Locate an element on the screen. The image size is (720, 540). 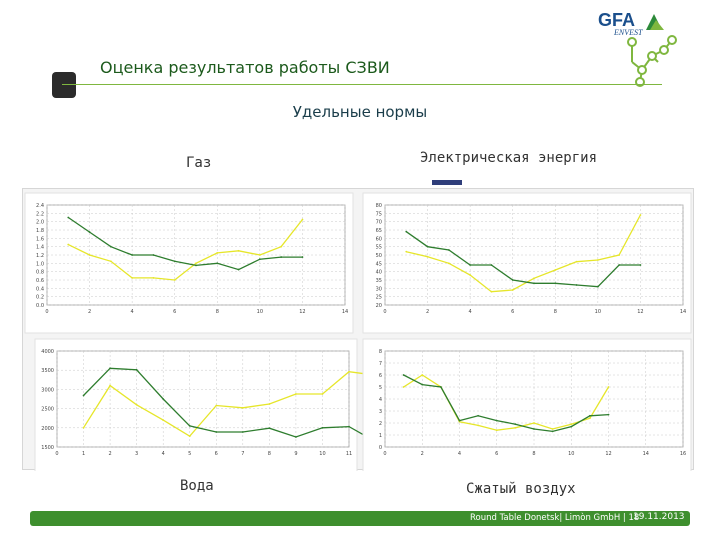
electricity-ytick-label: 40 is located at coordinates (379, 273).